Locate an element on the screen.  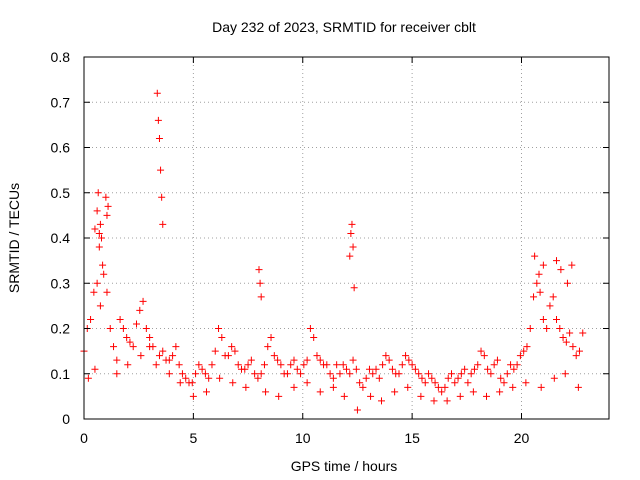
y-tick-label: 0.2 is located at coordinates (61, 329).